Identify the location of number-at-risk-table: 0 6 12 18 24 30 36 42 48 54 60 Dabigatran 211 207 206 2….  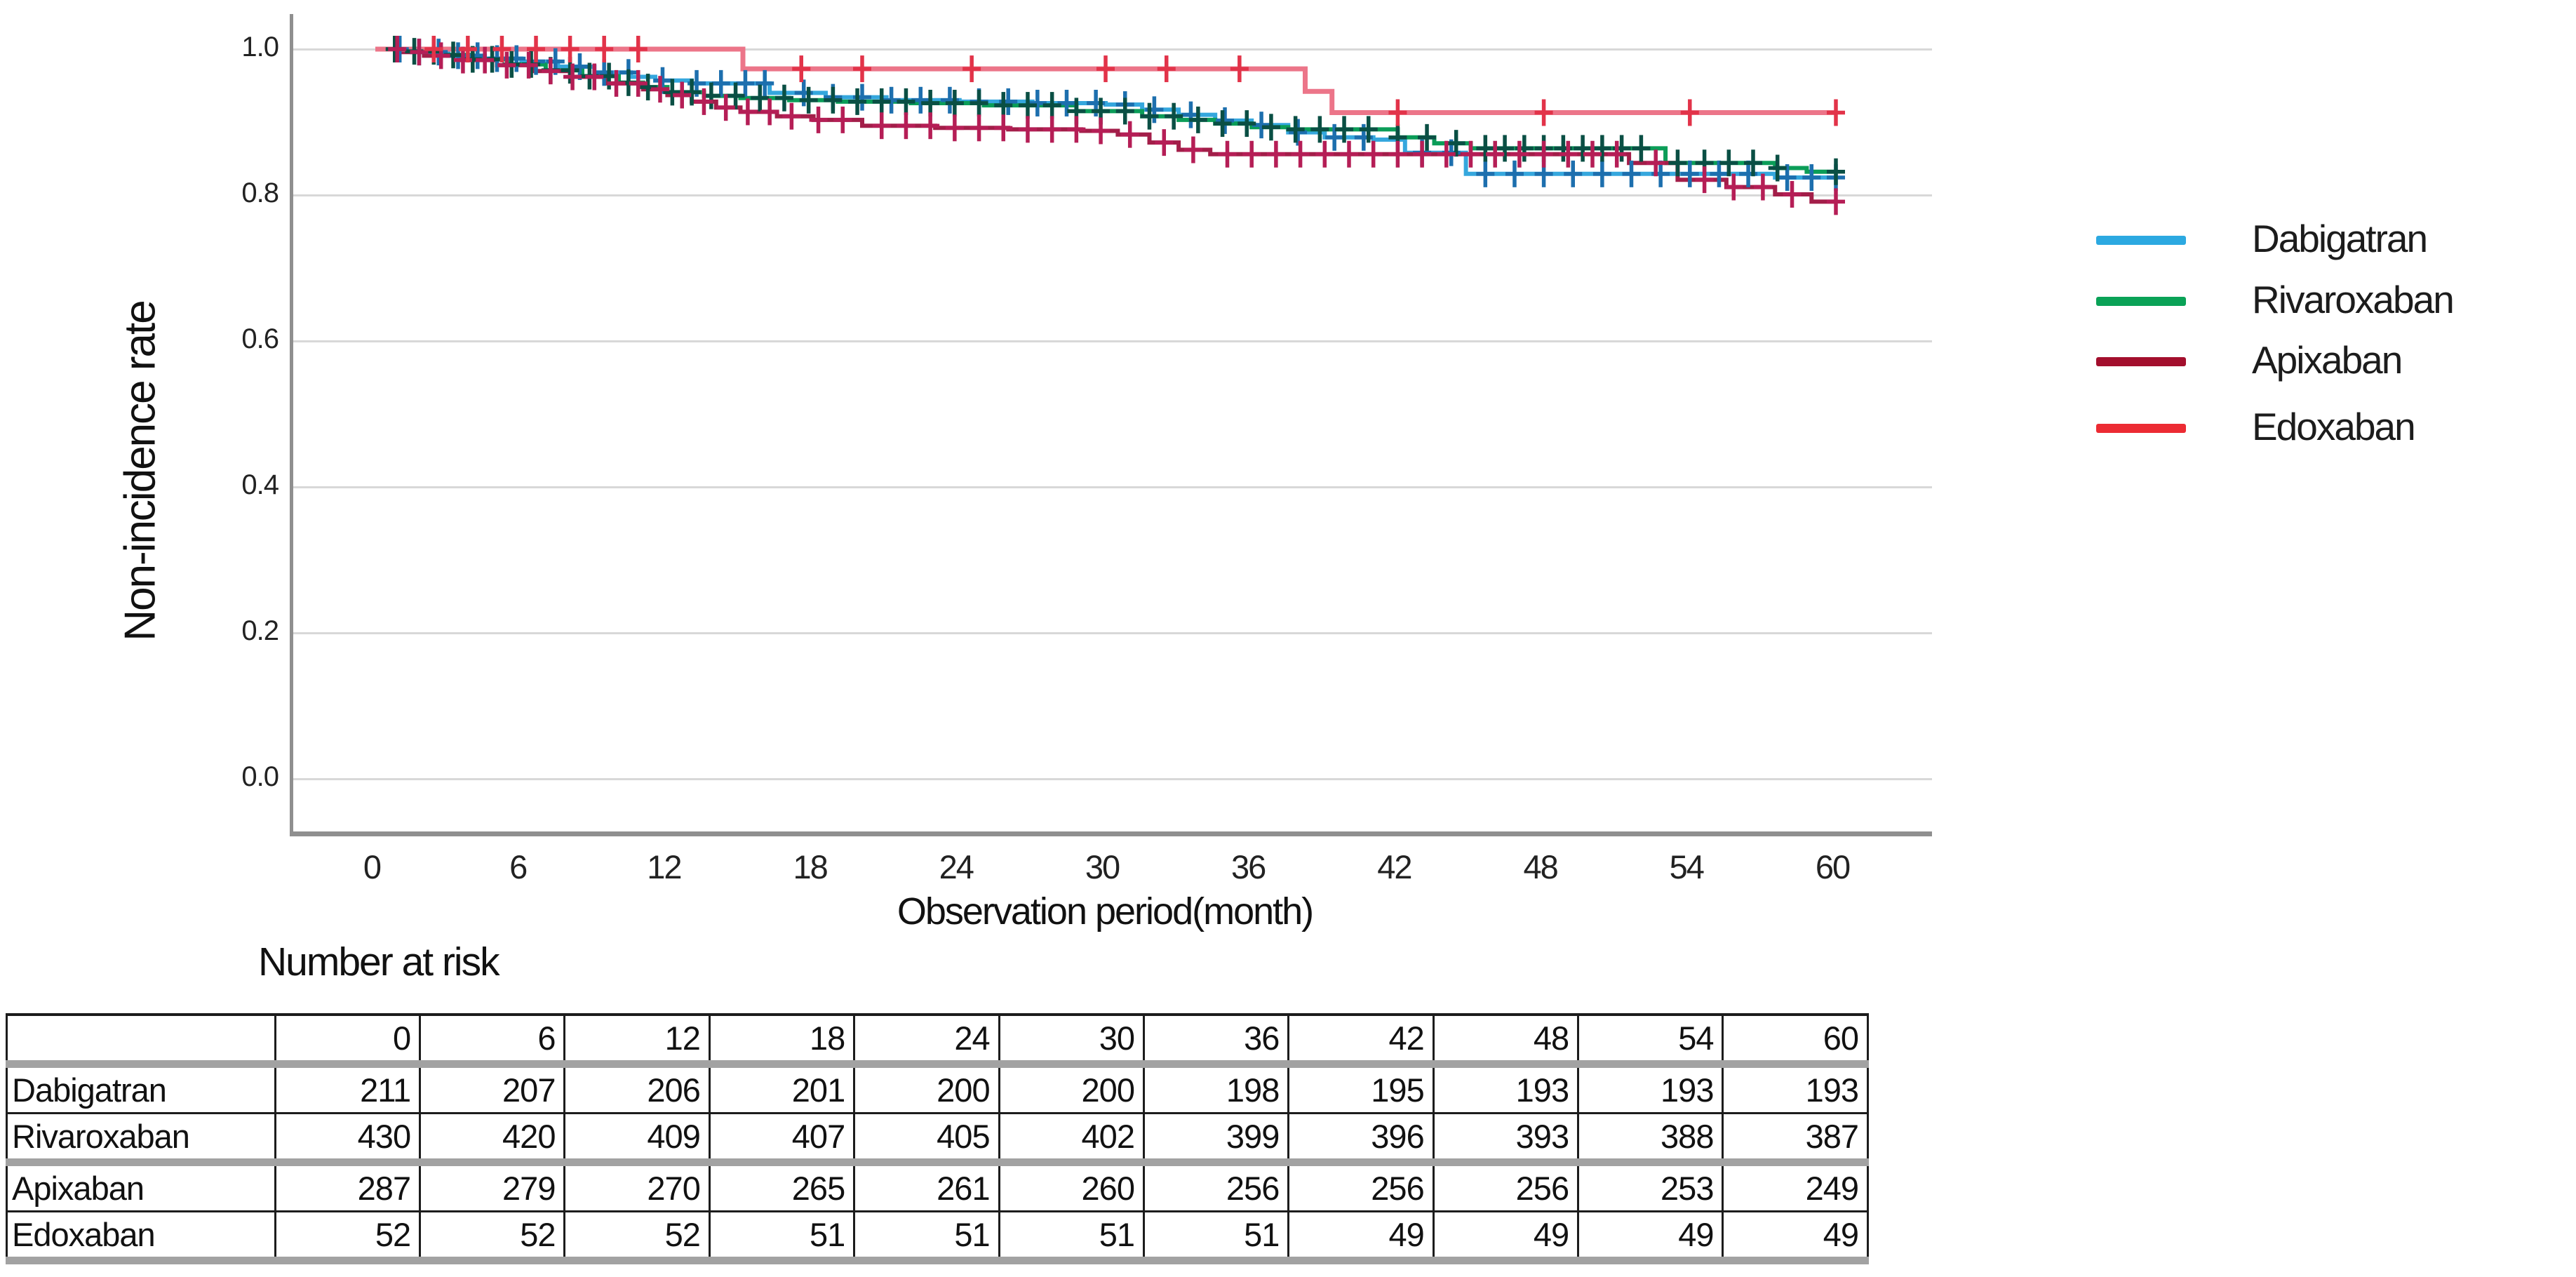
(937, 1138).